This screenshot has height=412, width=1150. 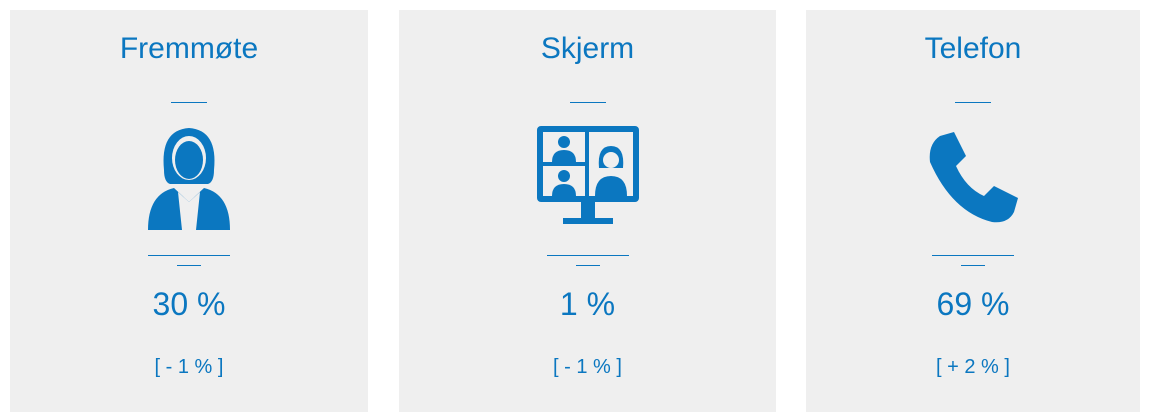 What do you see at coordinates (973, 177) in the screenshot?
I see `phone-icon` at bounding box center [973, 177].